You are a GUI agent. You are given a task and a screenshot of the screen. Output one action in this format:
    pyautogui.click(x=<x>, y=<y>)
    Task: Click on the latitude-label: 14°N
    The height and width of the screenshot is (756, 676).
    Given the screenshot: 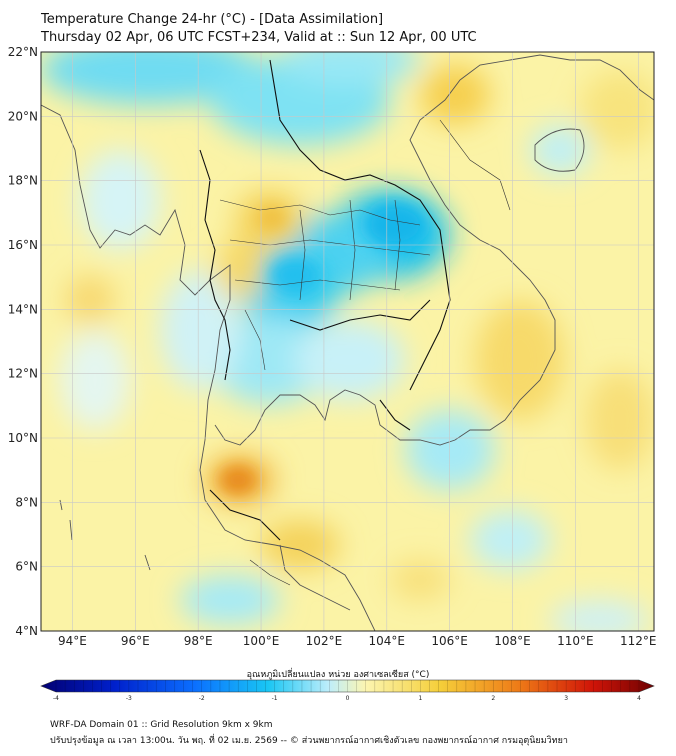 What is the action you would take?
    pyautogui.click(x=23, y=309)
    